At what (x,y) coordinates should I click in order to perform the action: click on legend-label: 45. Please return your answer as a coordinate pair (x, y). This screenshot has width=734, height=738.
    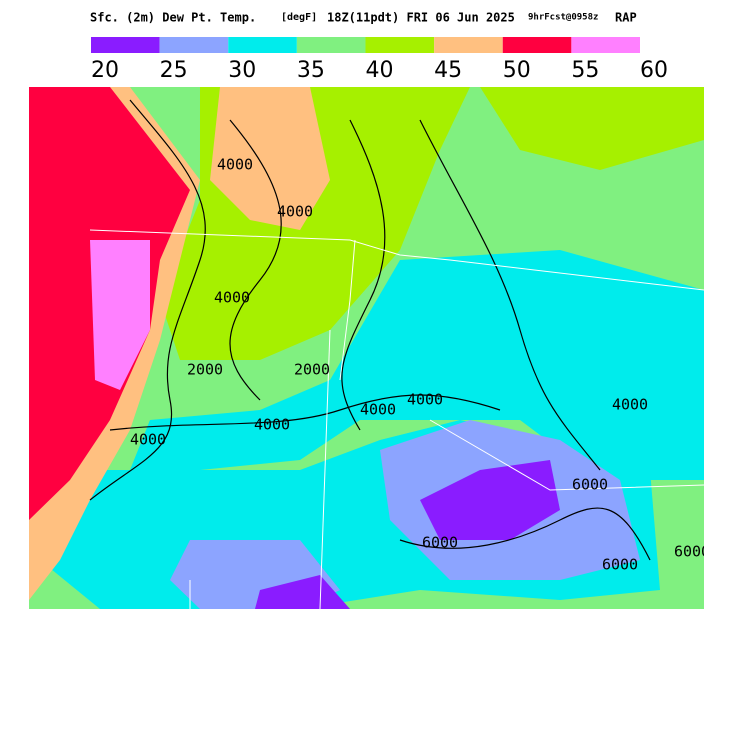
    Looking at the image, I should click on (448, 70).